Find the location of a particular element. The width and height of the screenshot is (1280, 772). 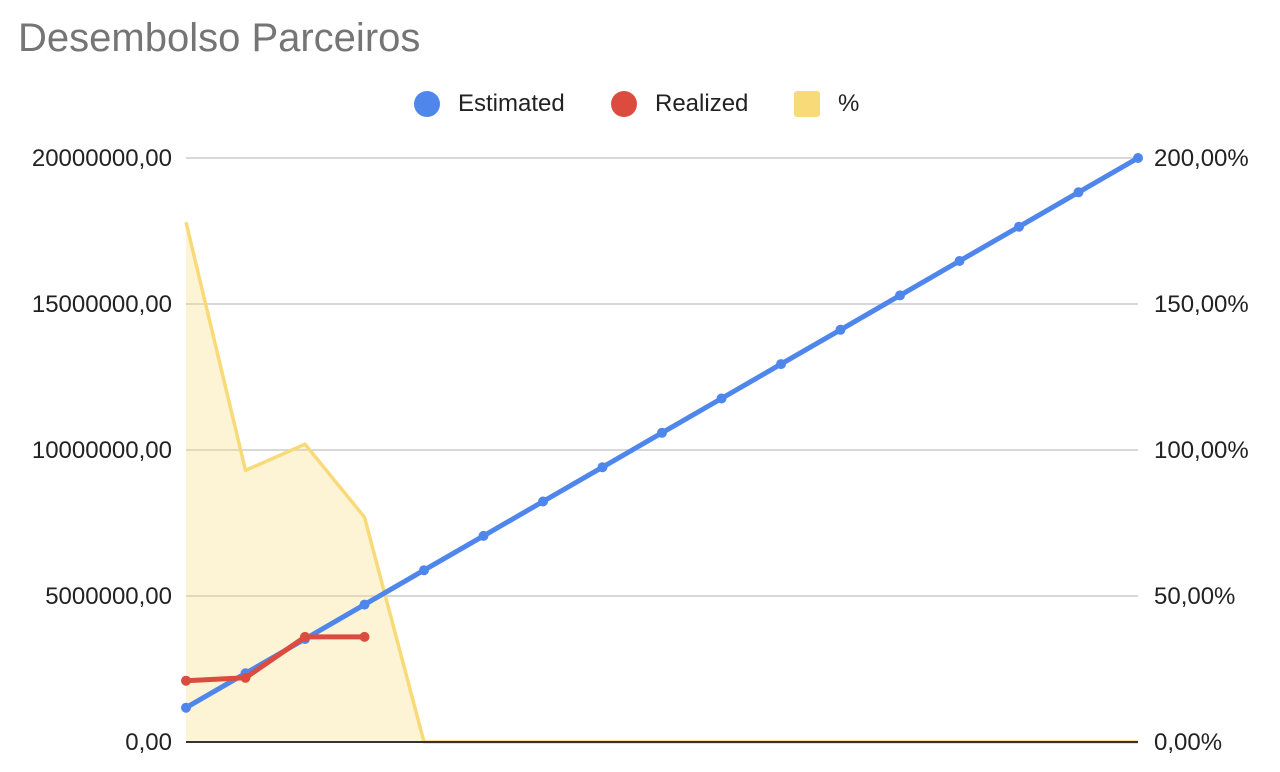

chart-title: Desembolso Parceiros is located at coordinates (219, 38).